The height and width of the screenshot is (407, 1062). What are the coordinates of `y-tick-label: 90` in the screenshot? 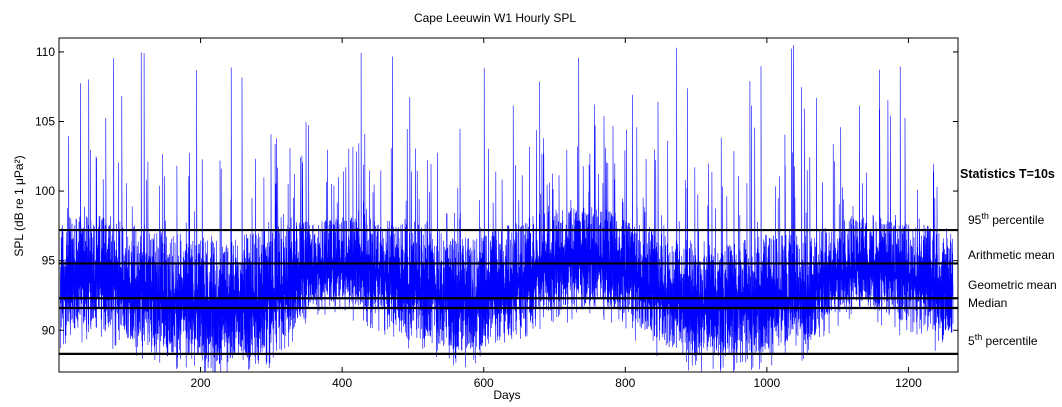 It's located at (49, 330).